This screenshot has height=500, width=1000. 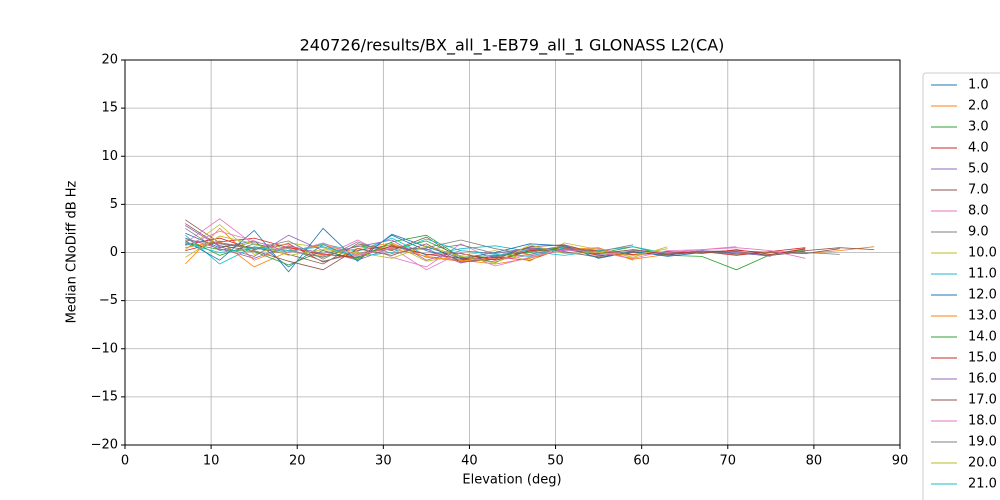 I want to click on x-tick-label: 70, so click(x=728, y=461).